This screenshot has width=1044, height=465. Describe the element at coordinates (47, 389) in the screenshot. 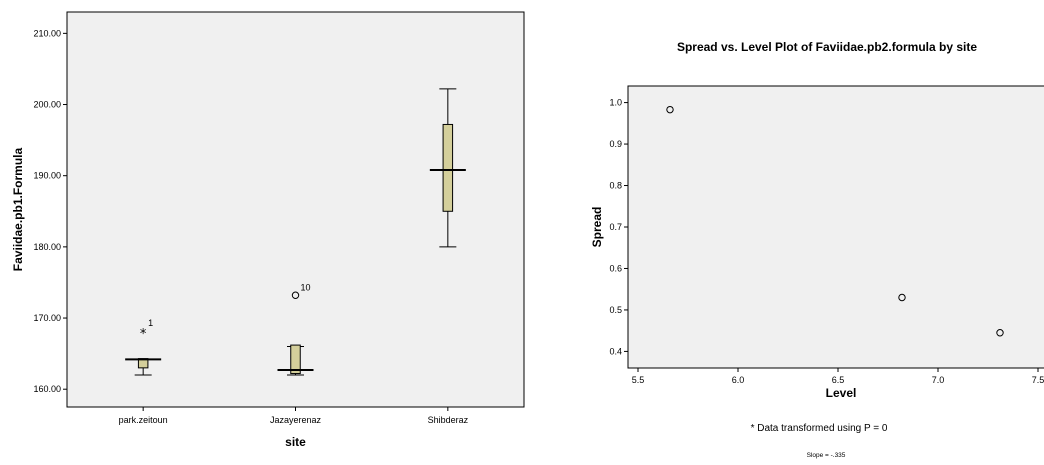

I see `y-tick-label: 160.00` at that location.